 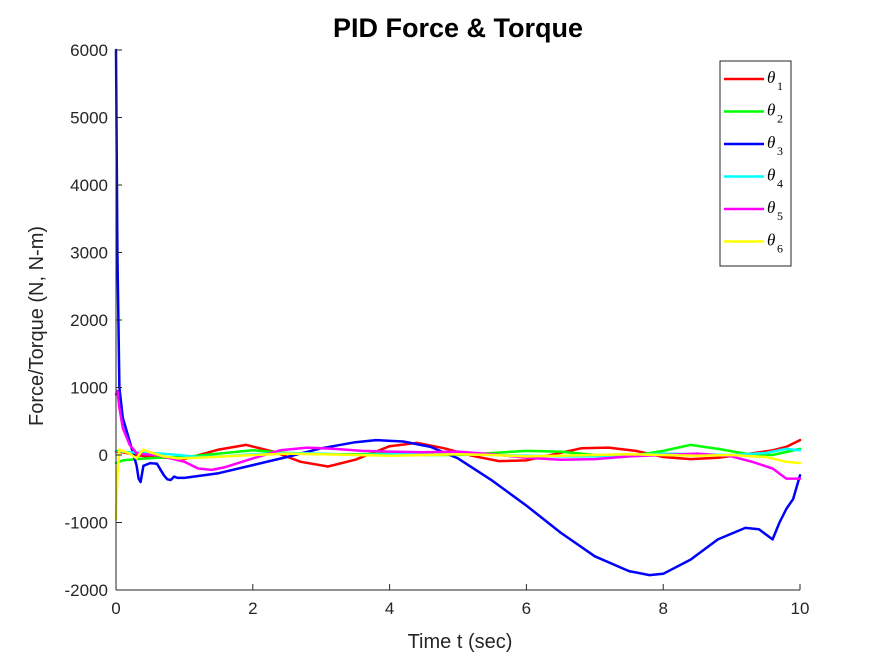 What do you see at coordinates (780, 119) in the screenshot?
I see `legend-subscript-theta-2: 2` at bounding box center [780, 119].